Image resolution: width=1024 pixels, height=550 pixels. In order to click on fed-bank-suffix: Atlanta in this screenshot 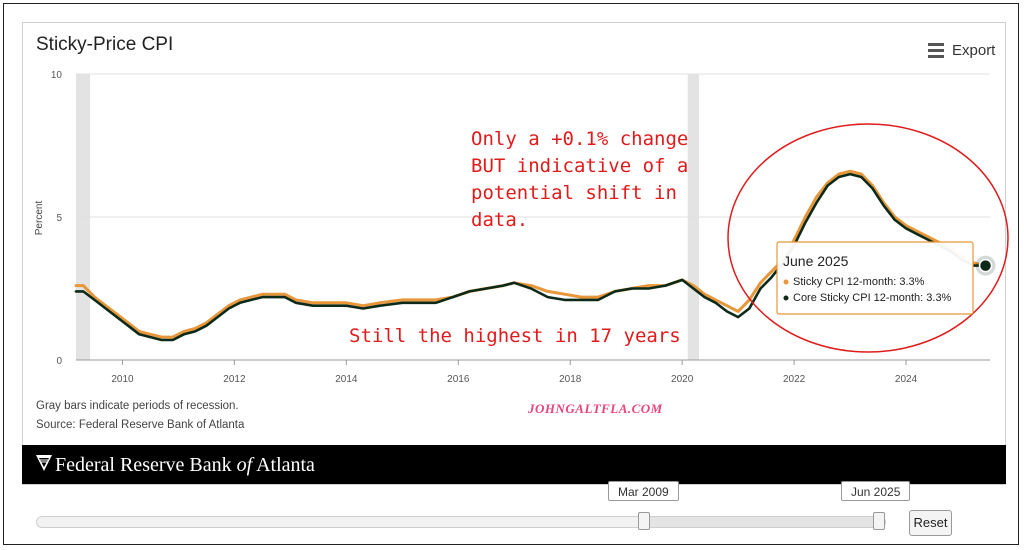, I will do `click(283, 465)`.